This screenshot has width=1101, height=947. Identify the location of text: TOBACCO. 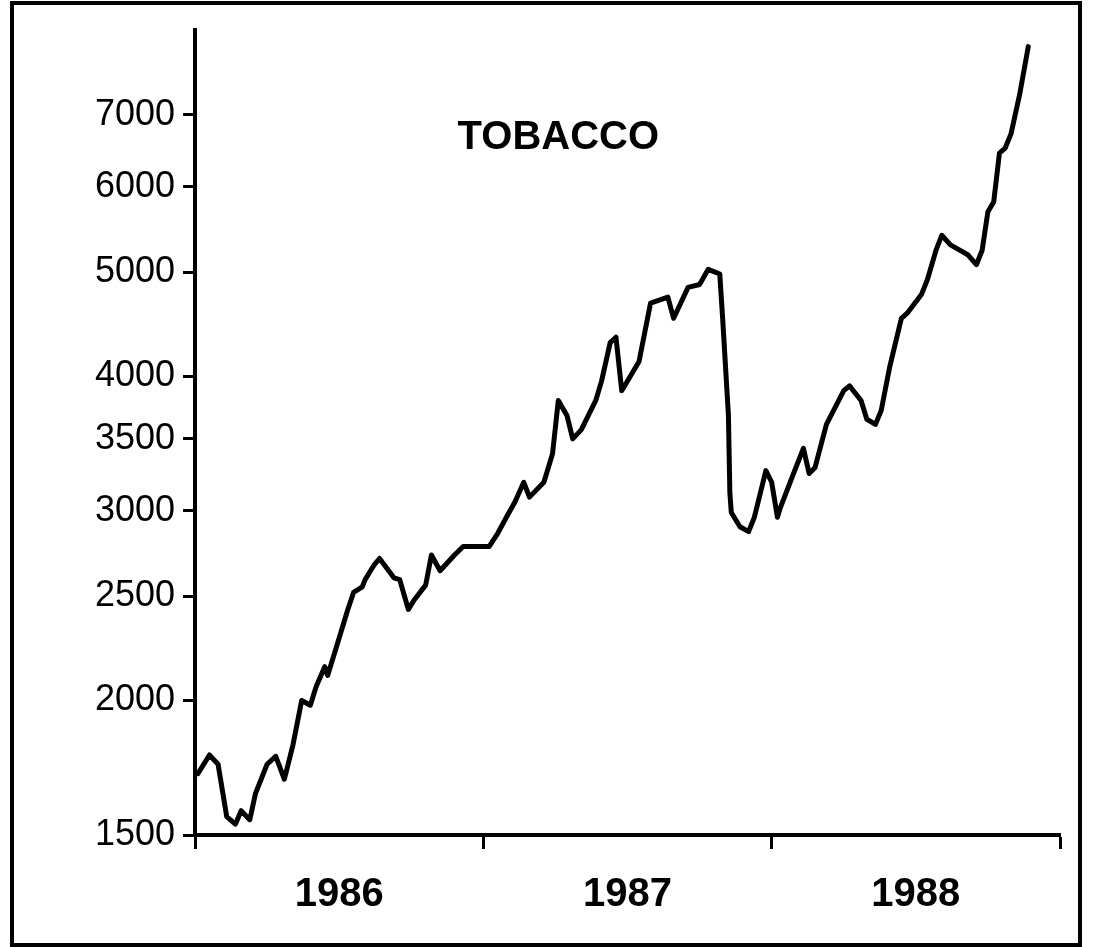
(558, 134).